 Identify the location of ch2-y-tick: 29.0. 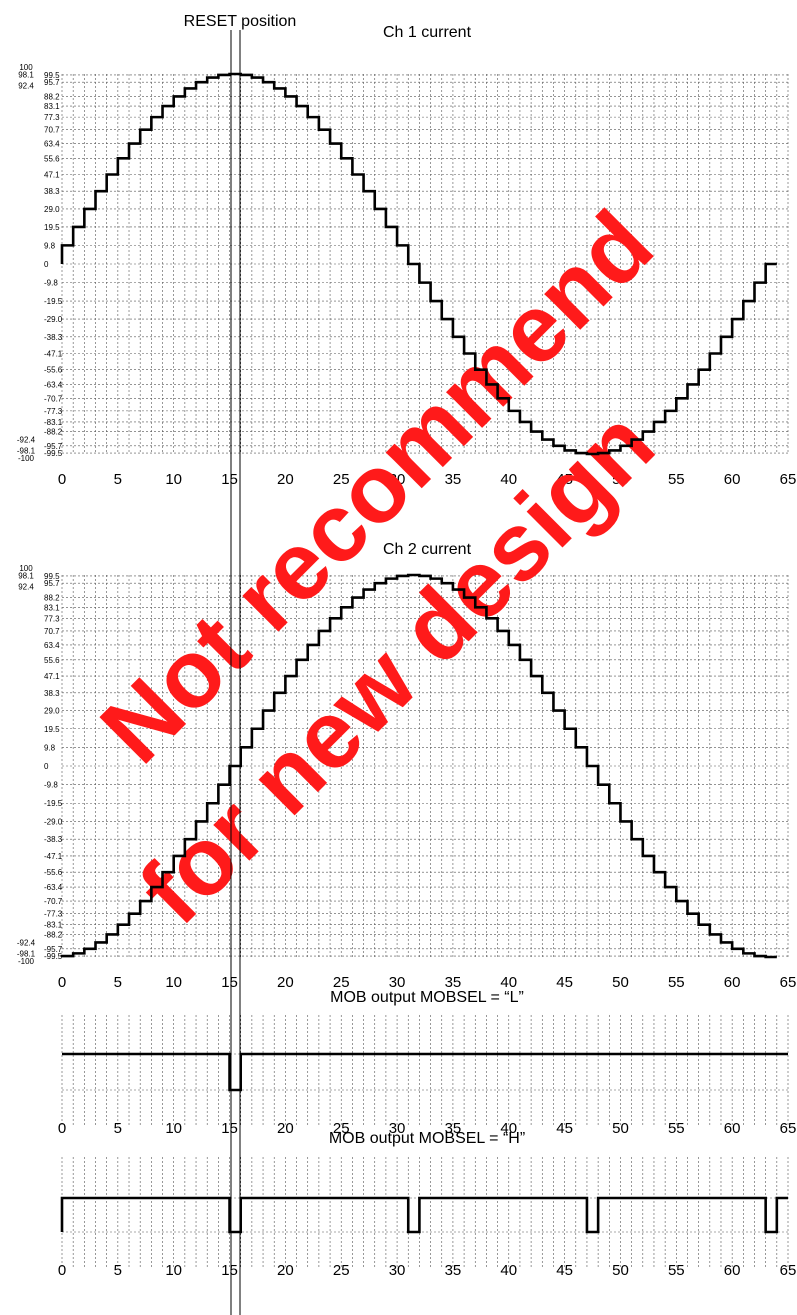
(52, 711).